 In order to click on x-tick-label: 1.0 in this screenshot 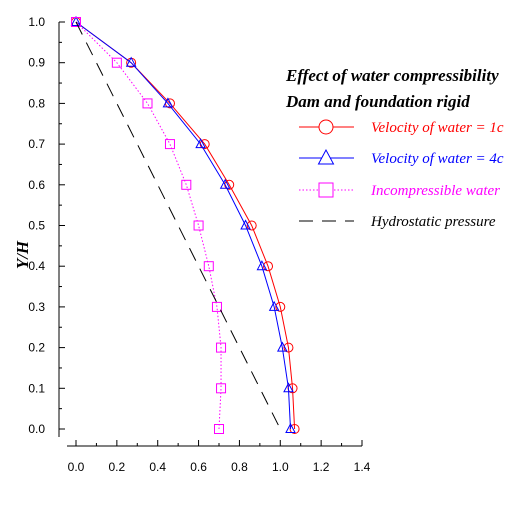, I will do `click(280, 467)`.